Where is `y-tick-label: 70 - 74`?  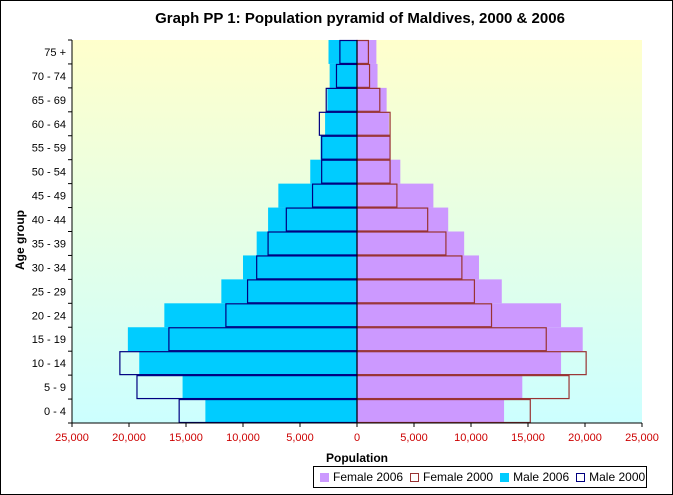 y-tick-label: 70 - 74 is located at coordinates (49, 77).